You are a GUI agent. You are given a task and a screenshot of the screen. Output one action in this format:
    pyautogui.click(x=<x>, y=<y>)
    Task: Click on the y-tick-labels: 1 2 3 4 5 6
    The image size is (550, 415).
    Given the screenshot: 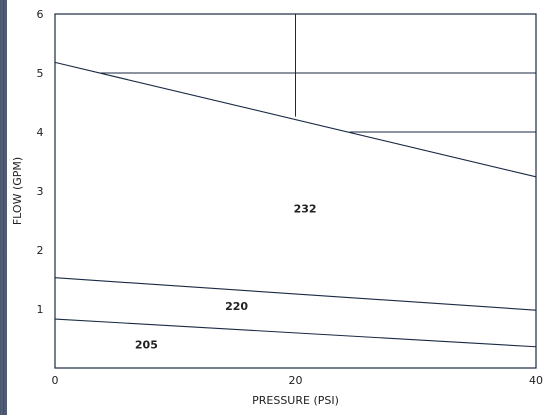 What is the action you would take?
    pyautogui.click(x=40, y=162)
    